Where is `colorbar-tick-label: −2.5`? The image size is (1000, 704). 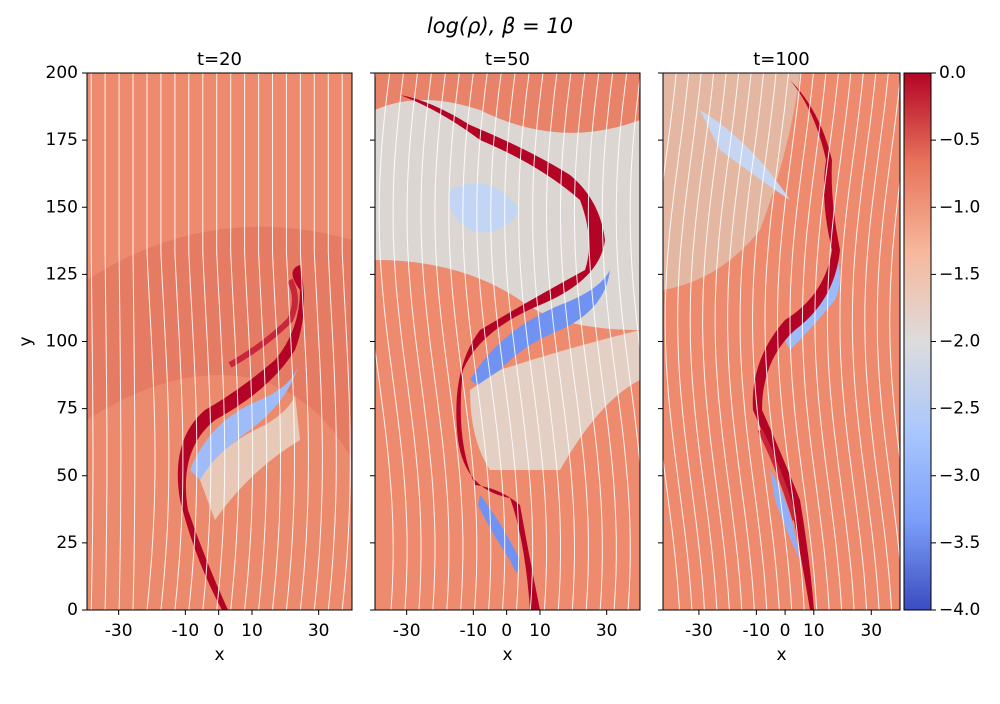 colorbar-tick-label: −2.5 is located at coordinates (959, 409).